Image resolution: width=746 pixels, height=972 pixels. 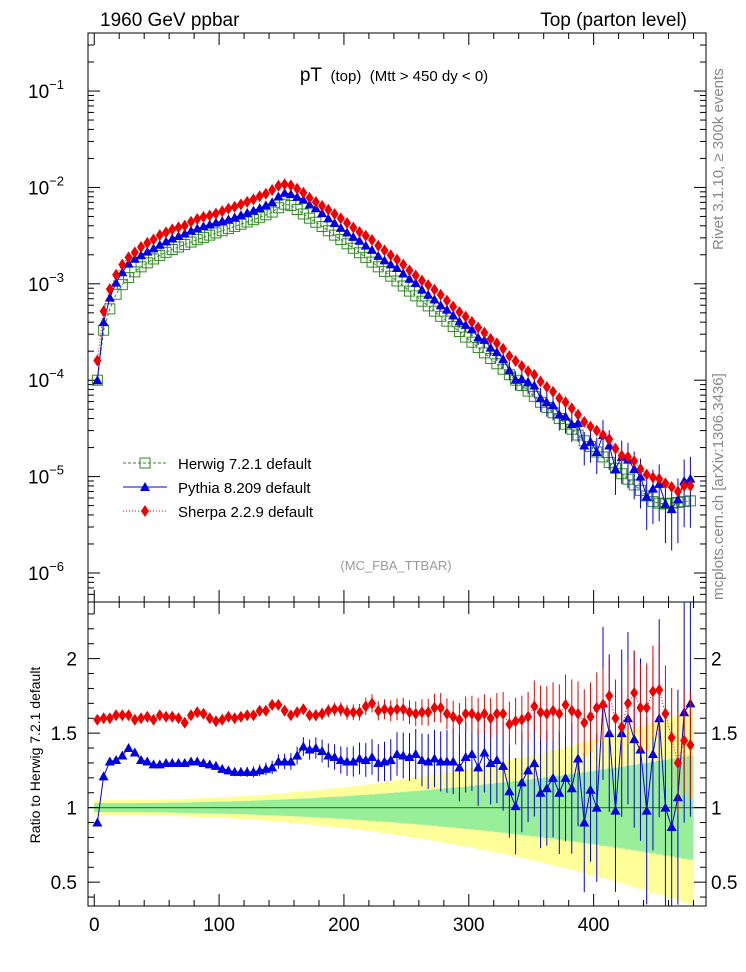 I want to click on ratio-y-tick-label: 1.5, so click(x=64, y=734).